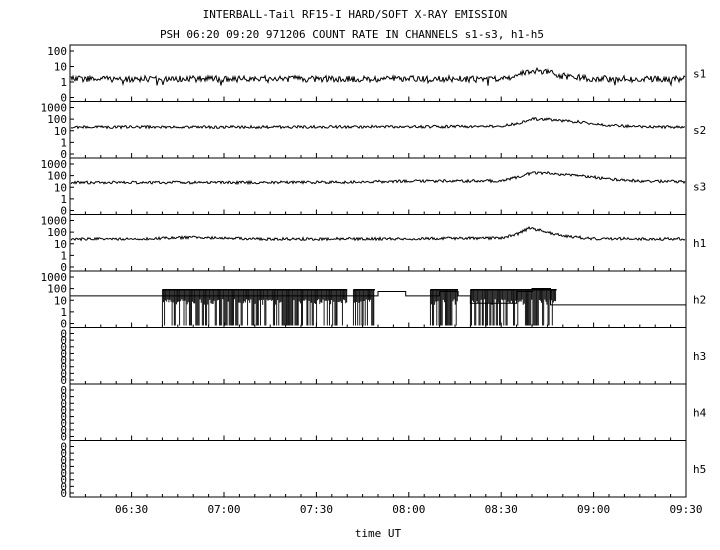 The height and width of the screenshot is (550, 720). Describe the element at coordinates (223, 509) in the screenshot. I see `x-tick-label: 07:00` at that location.